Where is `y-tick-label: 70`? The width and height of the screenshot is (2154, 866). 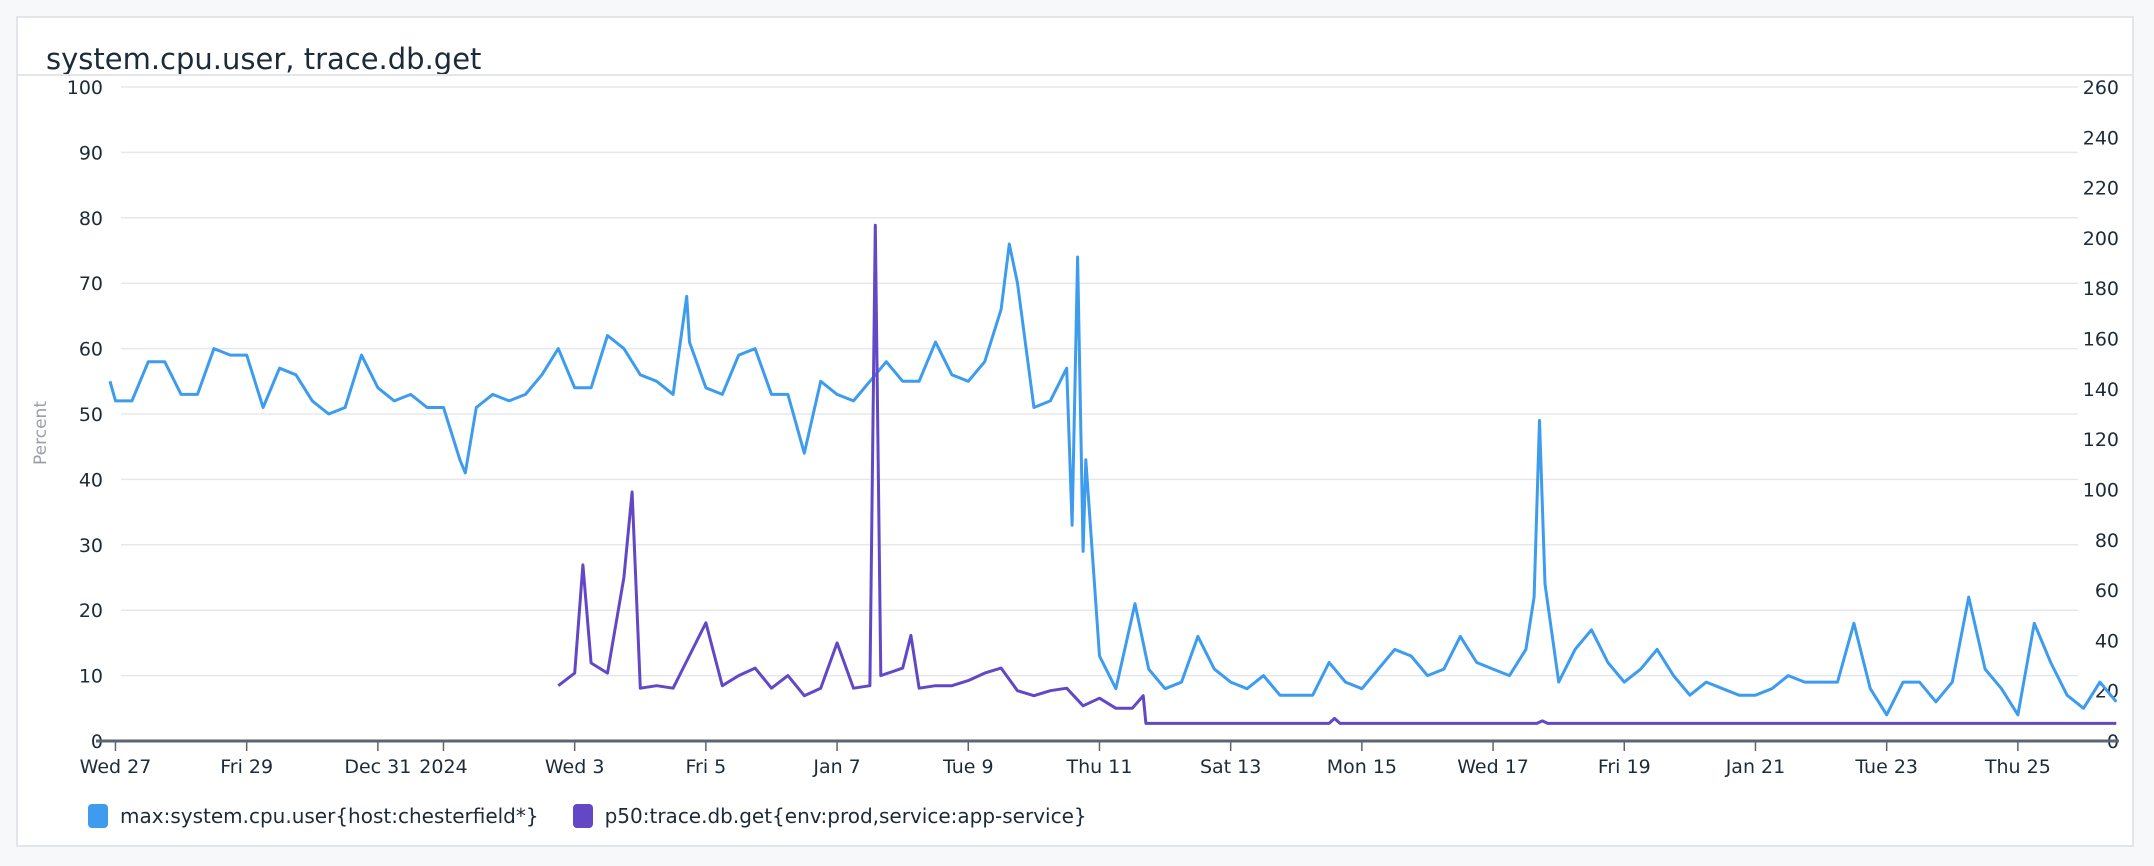 y-tick-label: 70 is located at coordinates (91, 284).